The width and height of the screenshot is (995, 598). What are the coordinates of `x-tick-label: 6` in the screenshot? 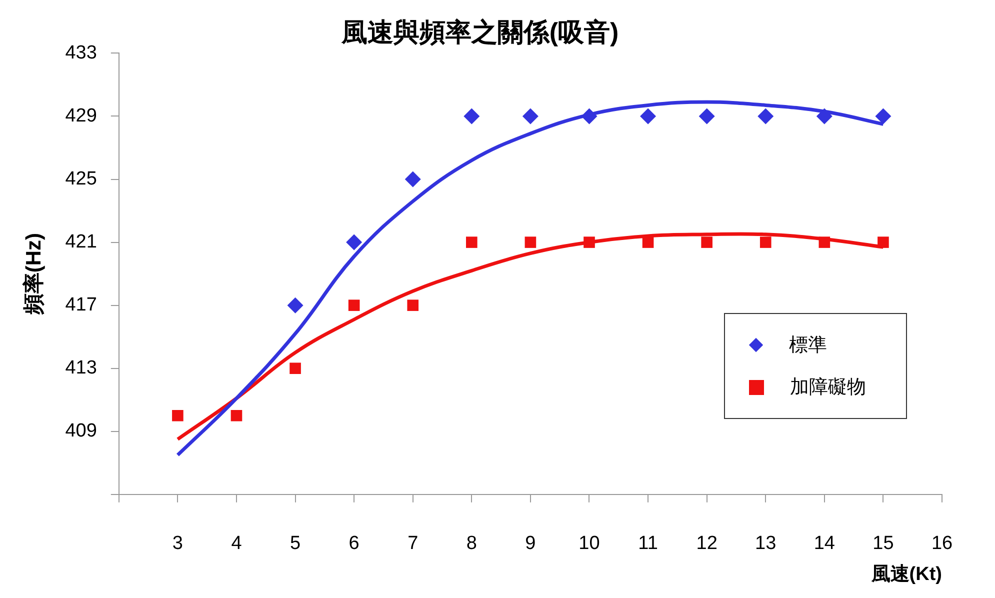 It's located at (354, 543).